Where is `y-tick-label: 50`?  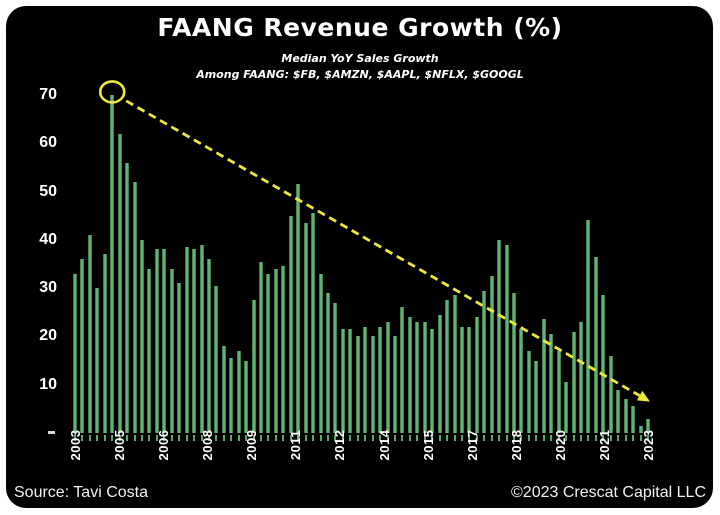 y-tick-label: 50 is located at coordinates (48, 191).